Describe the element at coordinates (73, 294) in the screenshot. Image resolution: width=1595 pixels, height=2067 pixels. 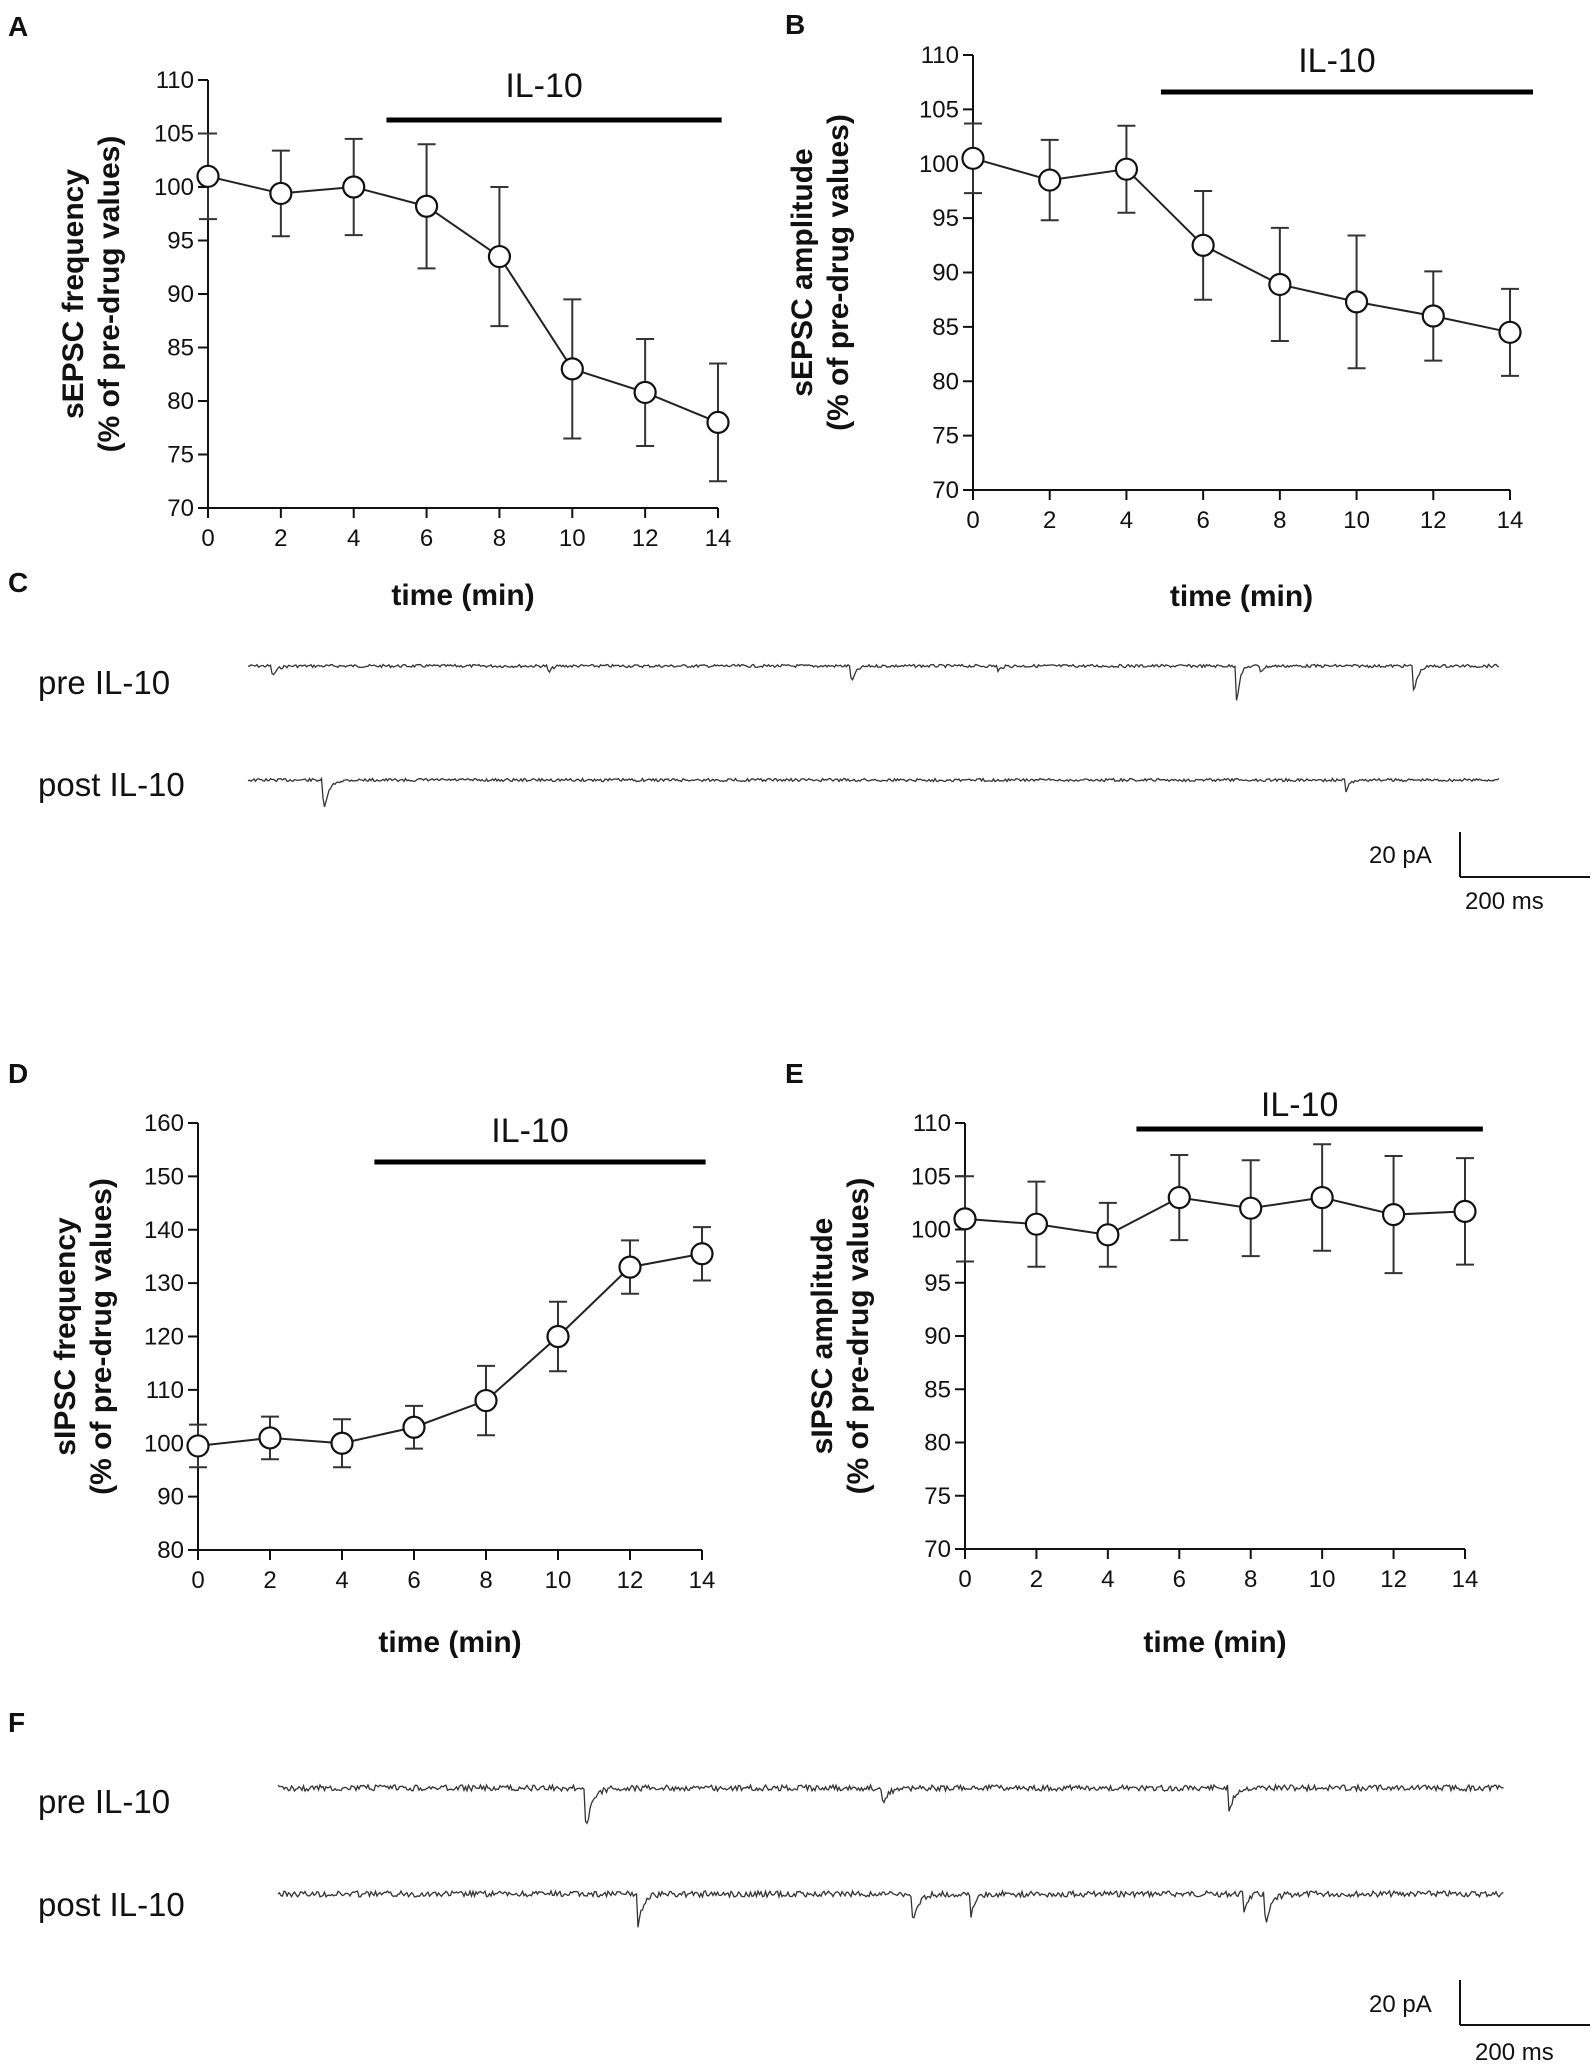
I see `y-axis-title-line1: sEPSC frequency` at that location.